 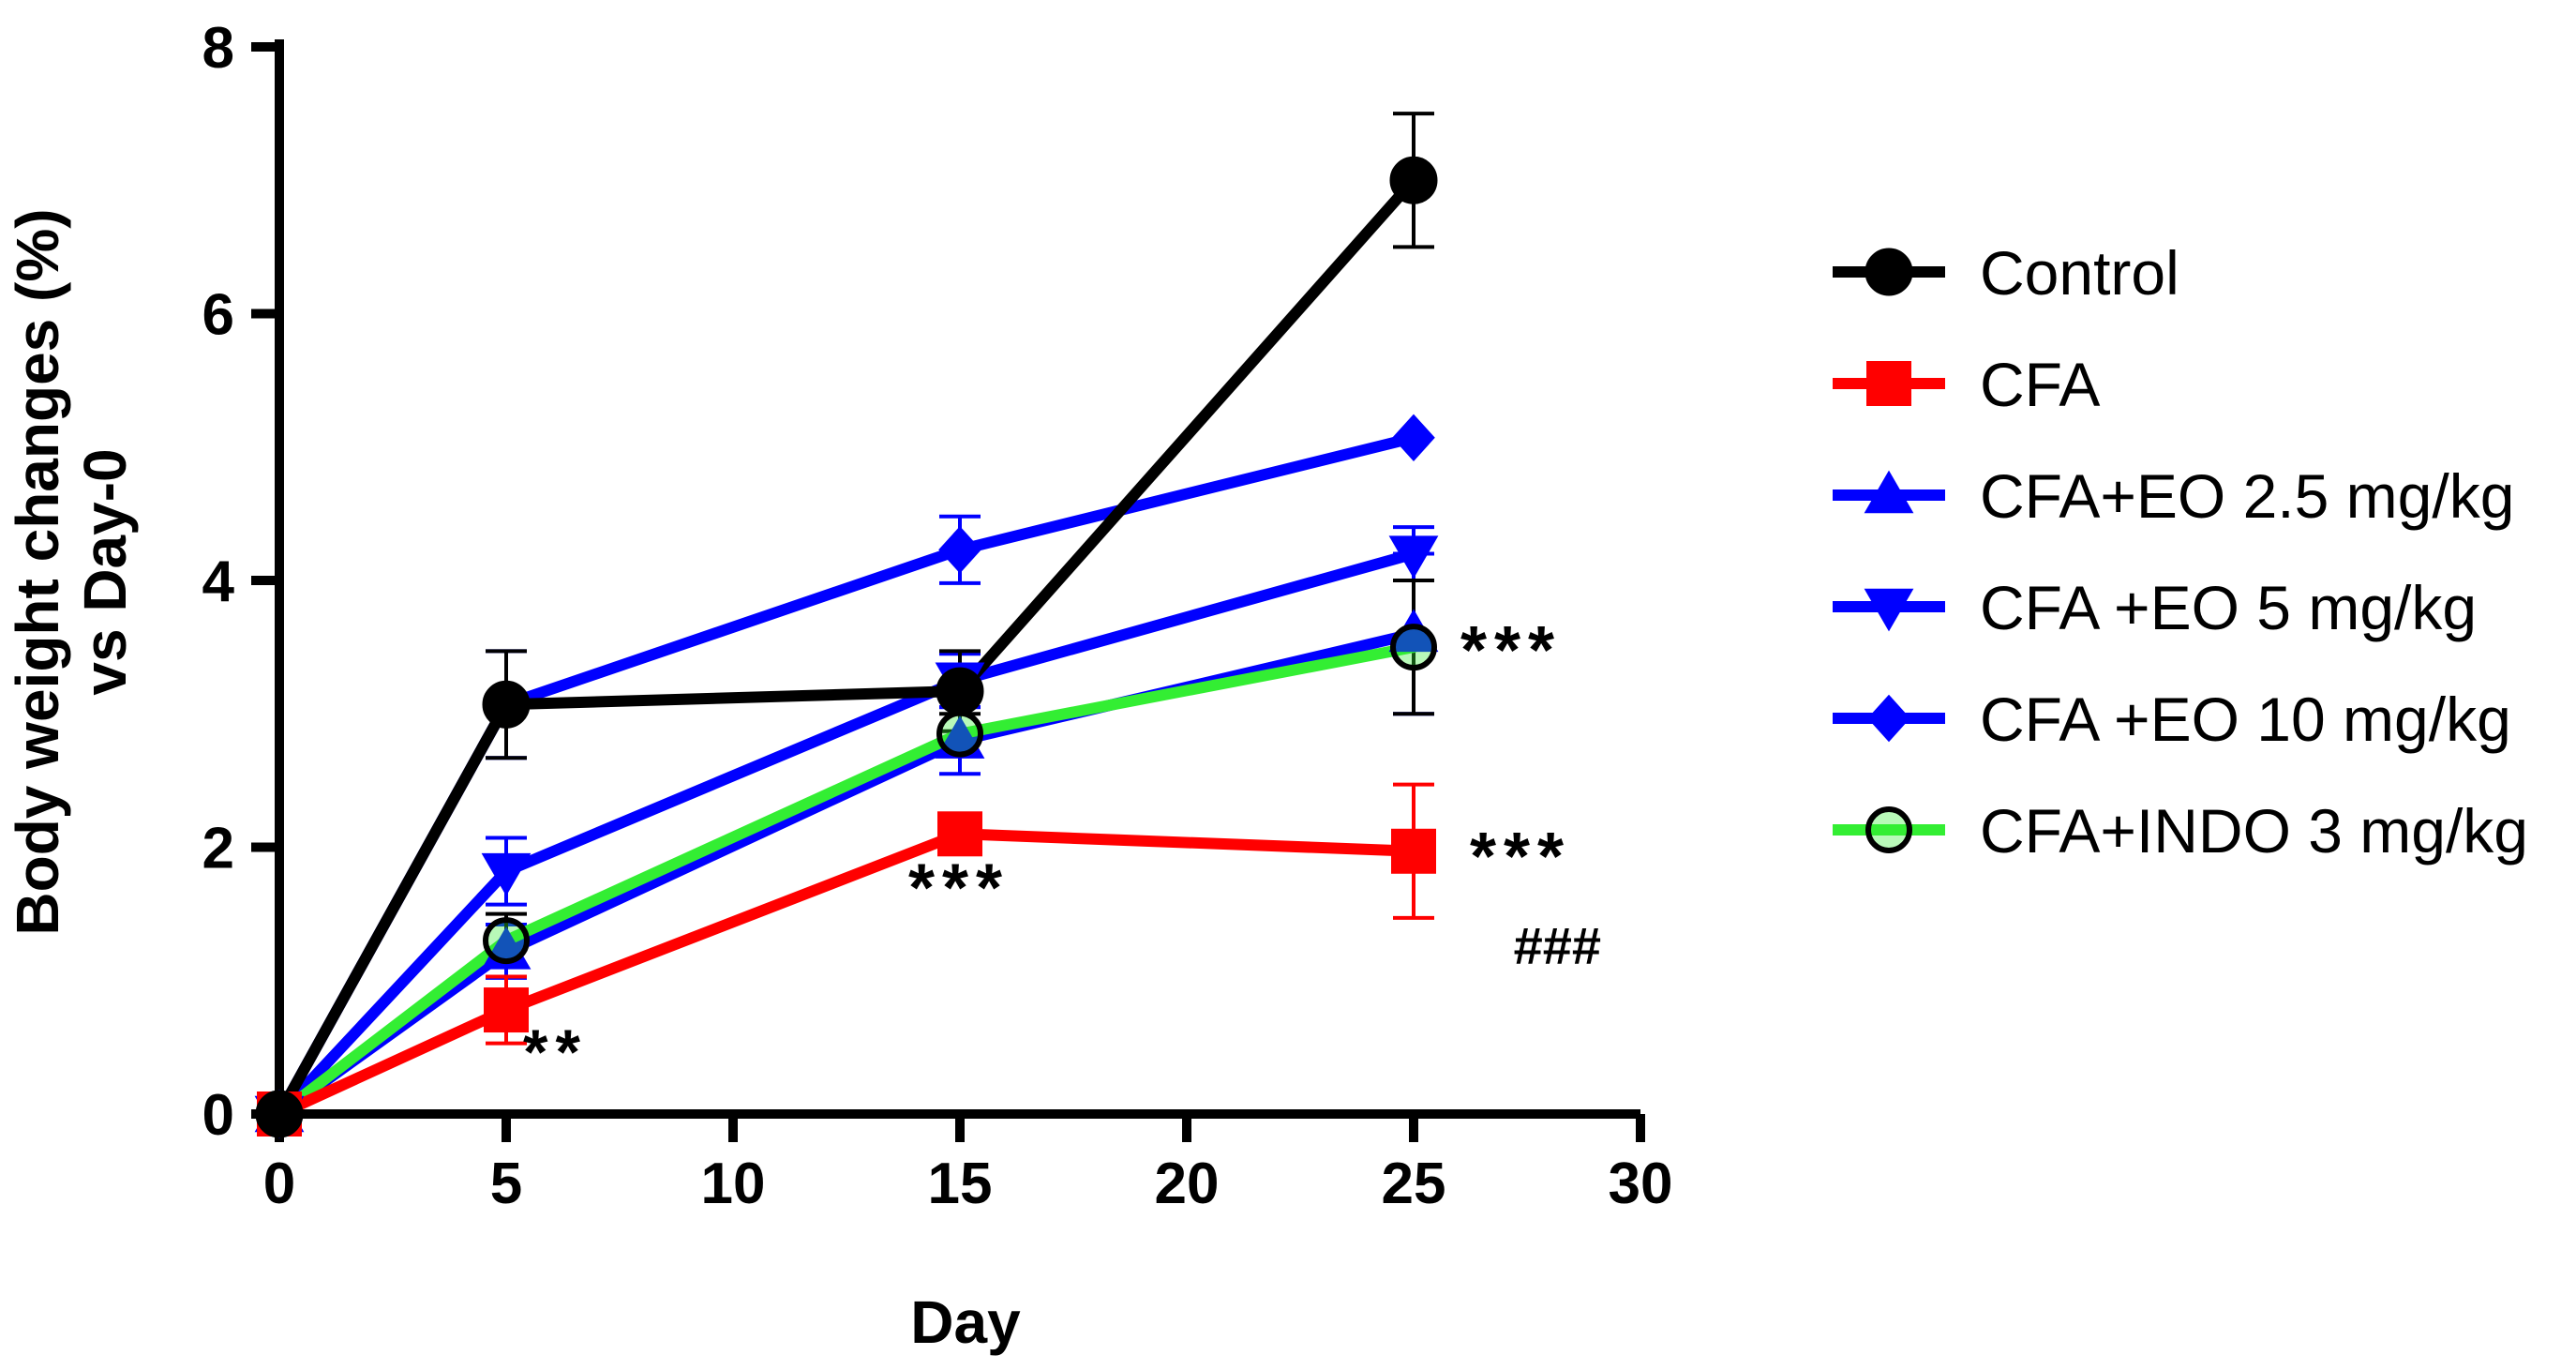 What do you see at coordinates (2079, 273) in the screenshot?
I see `legend-label: Control` at bounding box center [2079, 273].